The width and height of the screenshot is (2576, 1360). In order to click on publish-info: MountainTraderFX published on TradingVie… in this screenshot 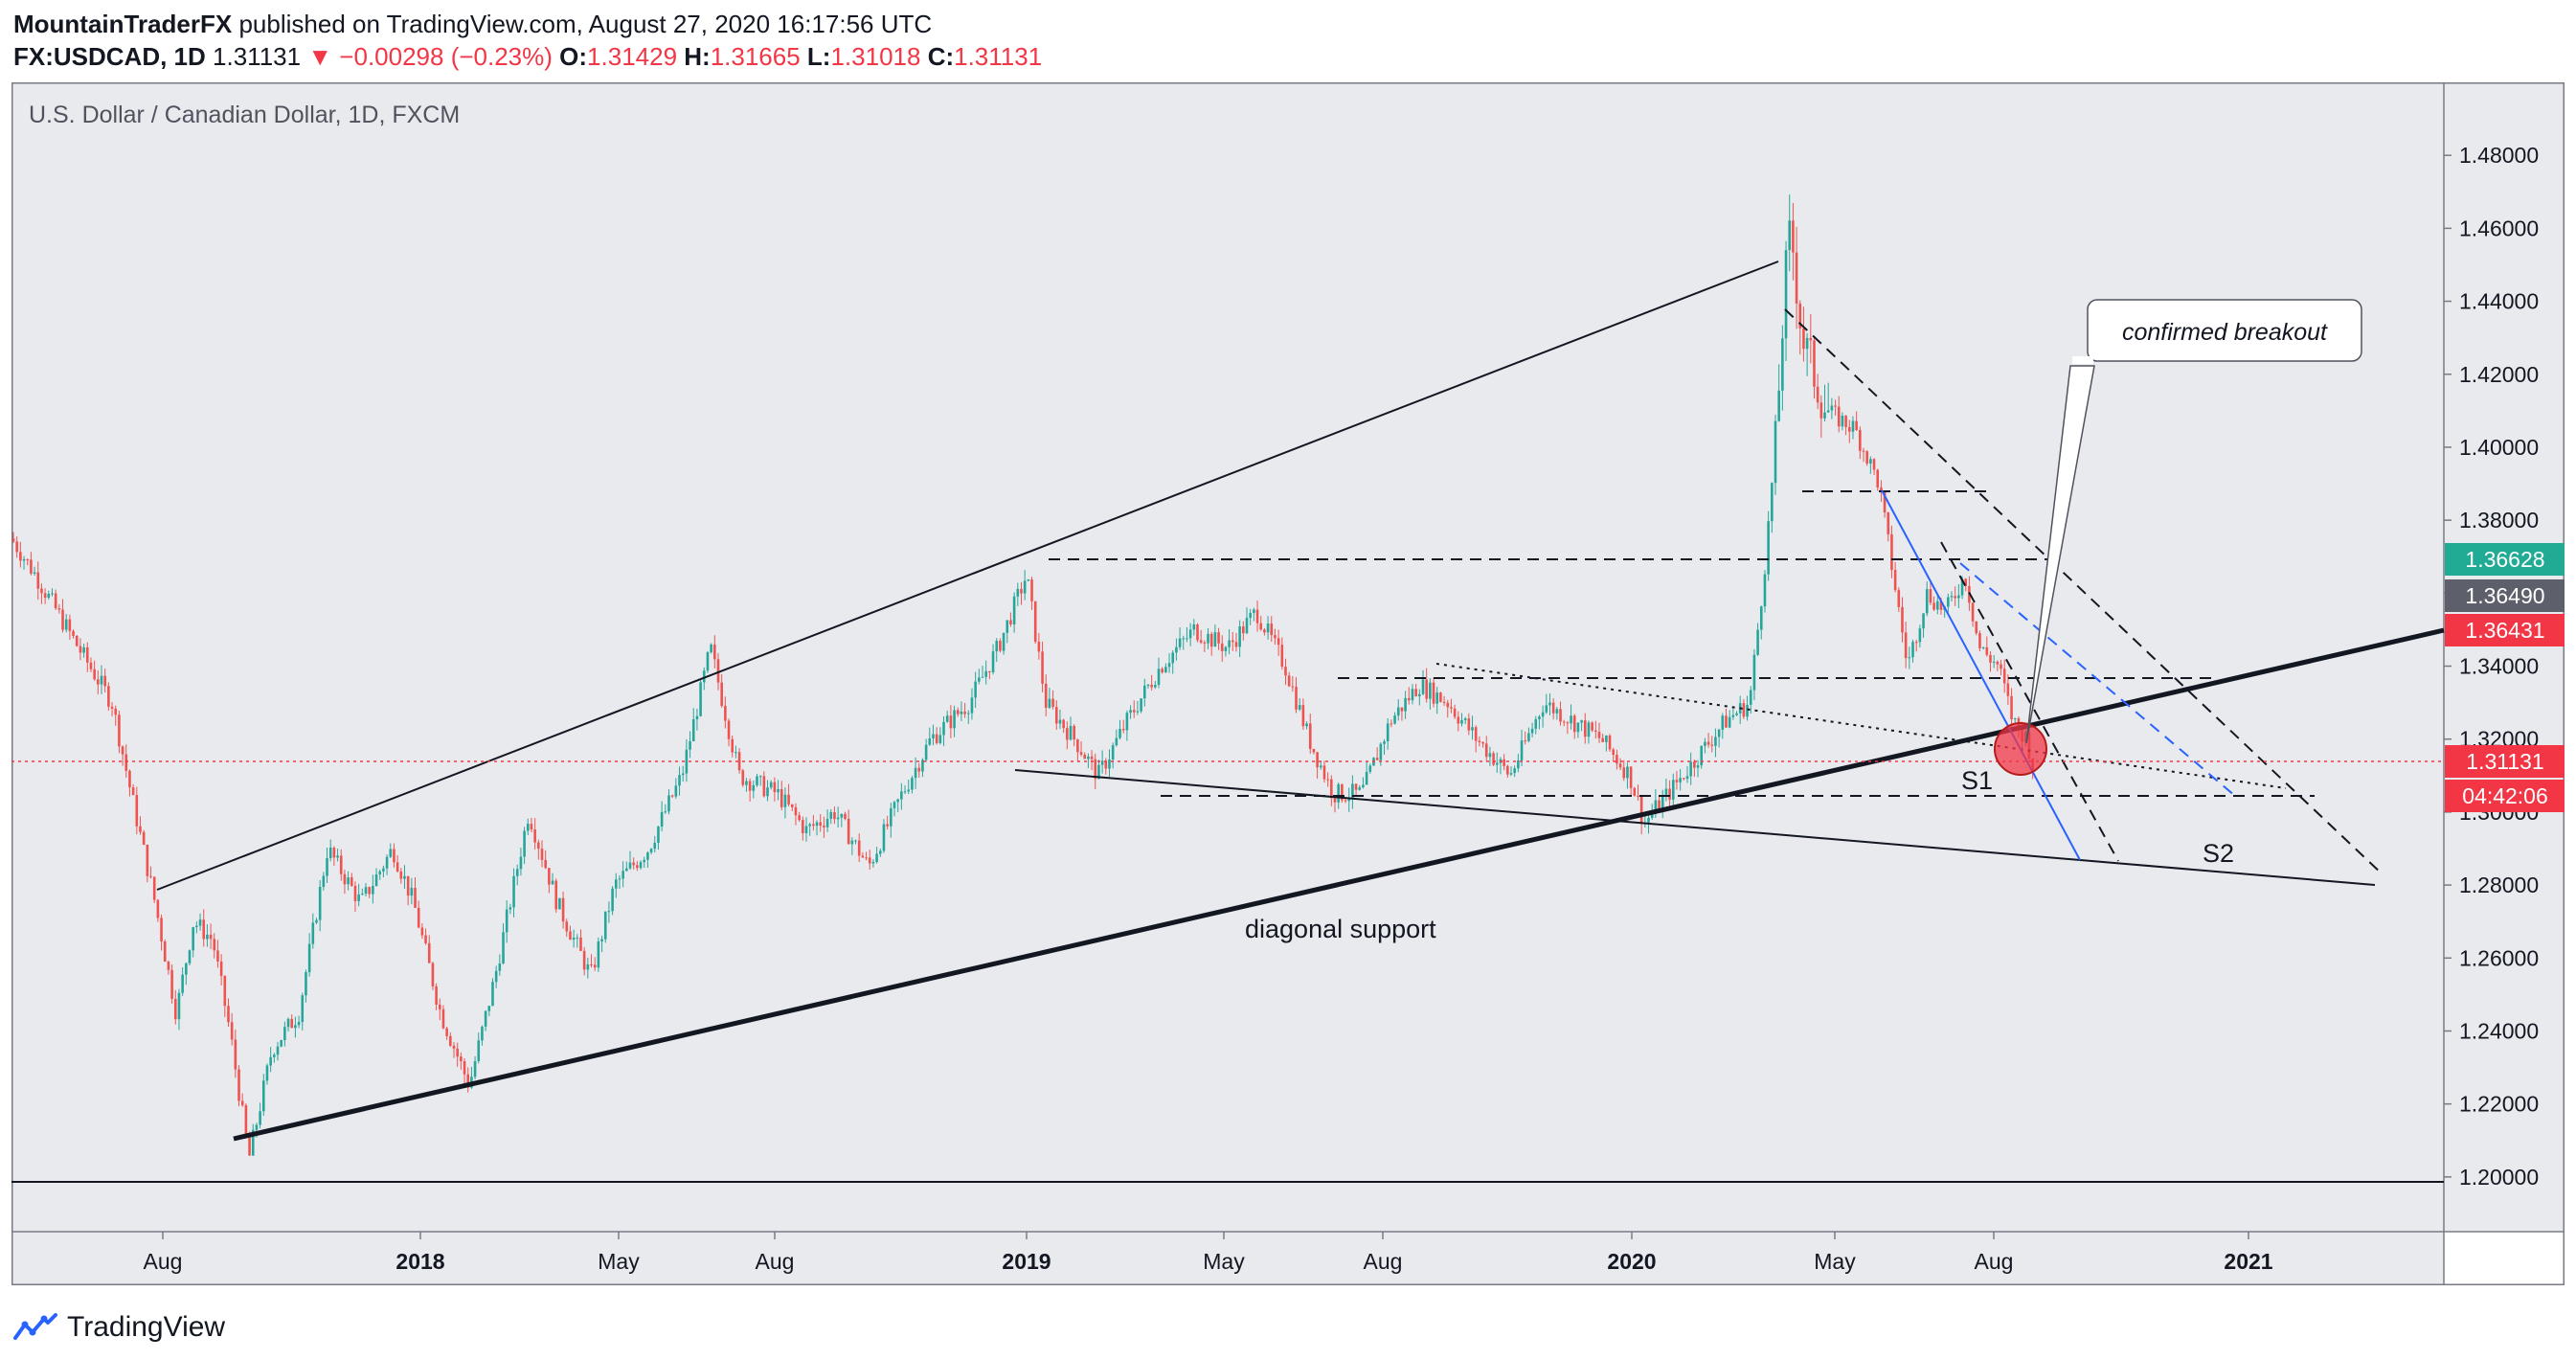, I will do `click(472, 24)`.